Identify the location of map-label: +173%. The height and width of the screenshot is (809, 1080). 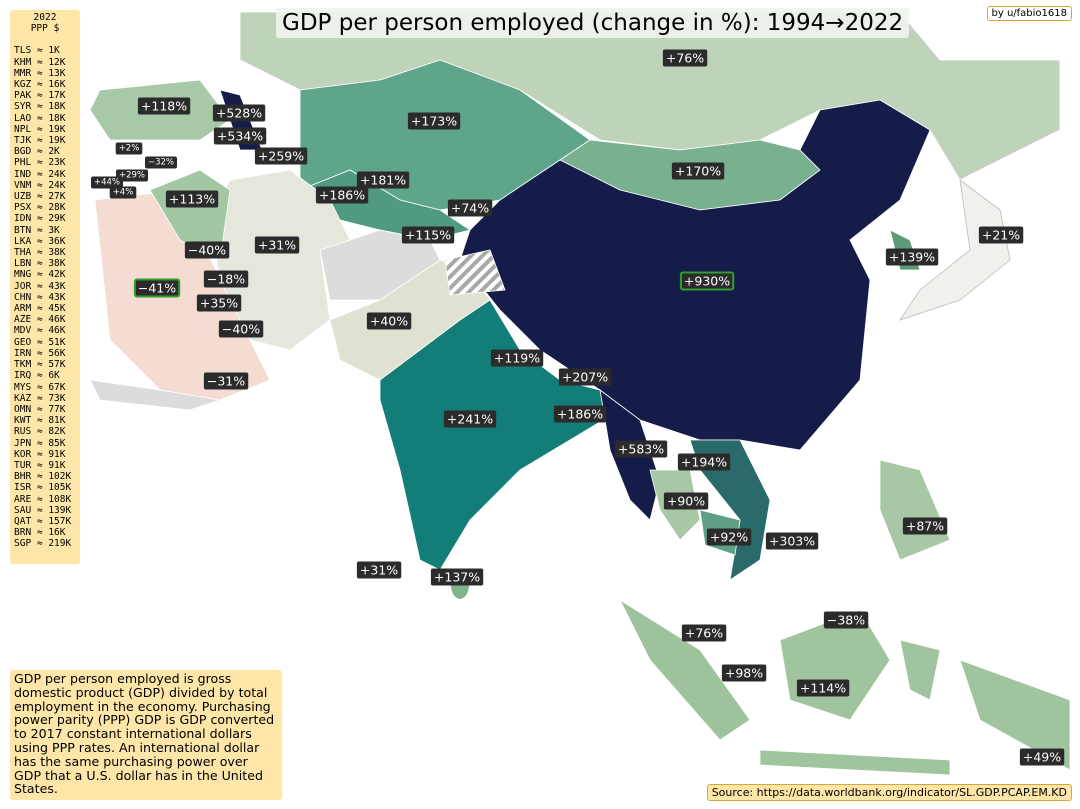
(434, 121).